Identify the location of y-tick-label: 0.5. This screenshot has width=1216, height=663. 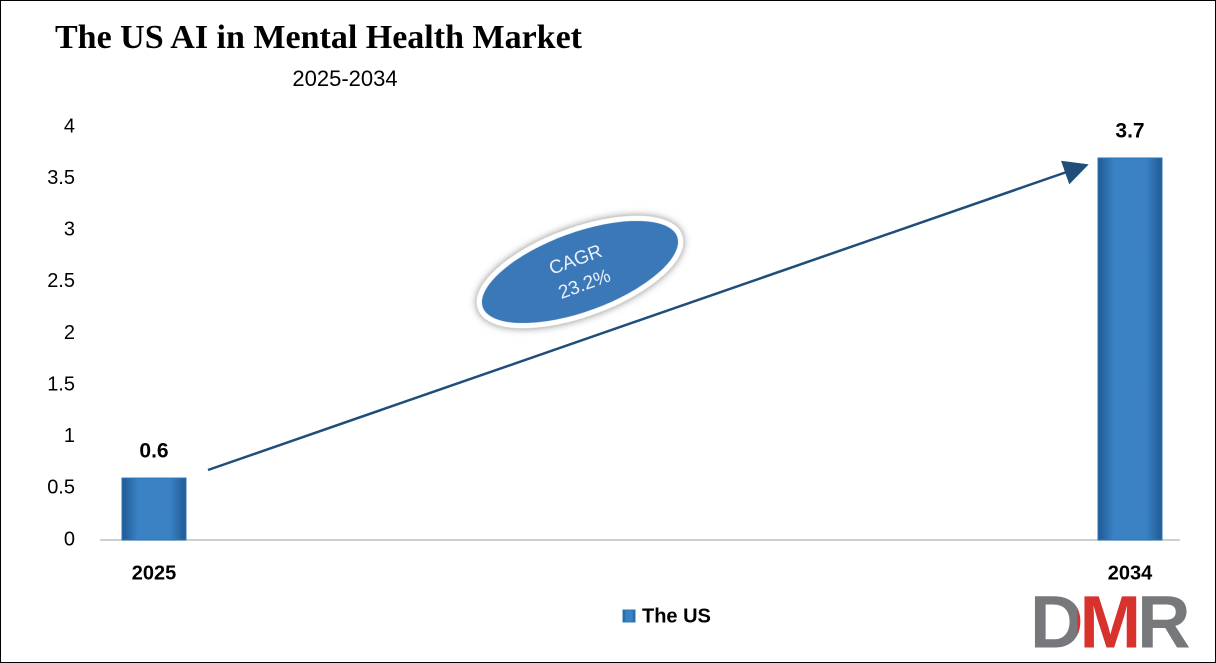
(61, 488).